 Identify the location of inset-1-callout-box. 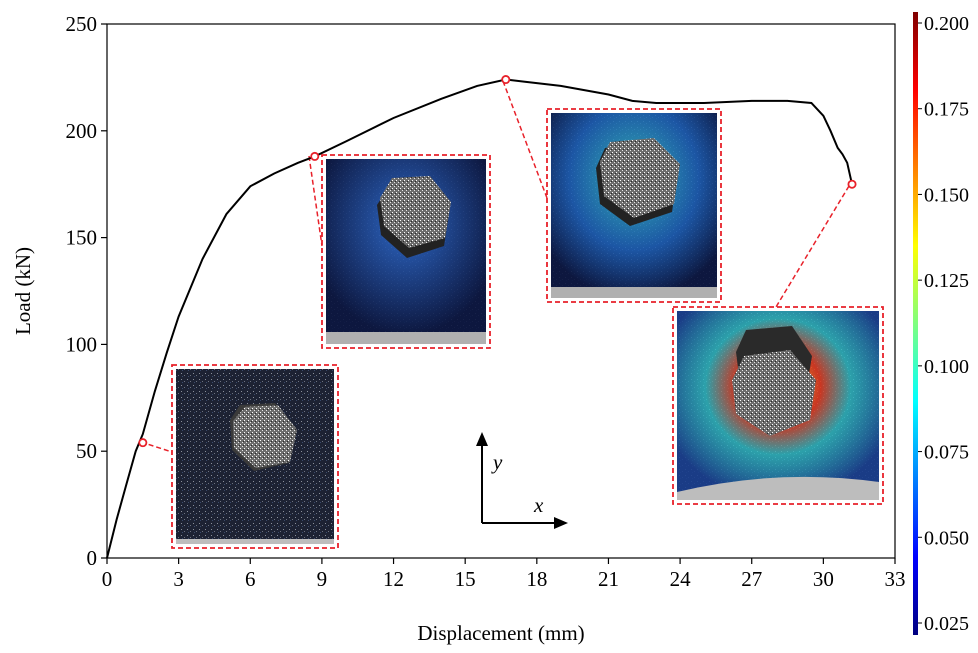
(255, 456).